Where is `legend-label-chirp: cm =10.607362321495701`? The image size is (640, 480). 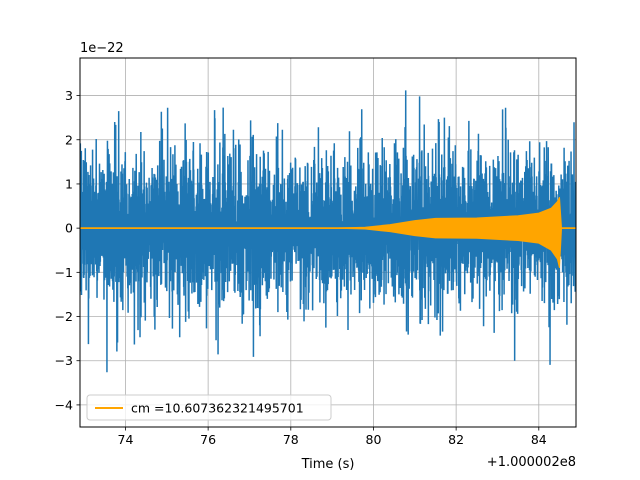 legend-label-chirp: cm =10.607362321495701 is located at coordinates (217, 408).